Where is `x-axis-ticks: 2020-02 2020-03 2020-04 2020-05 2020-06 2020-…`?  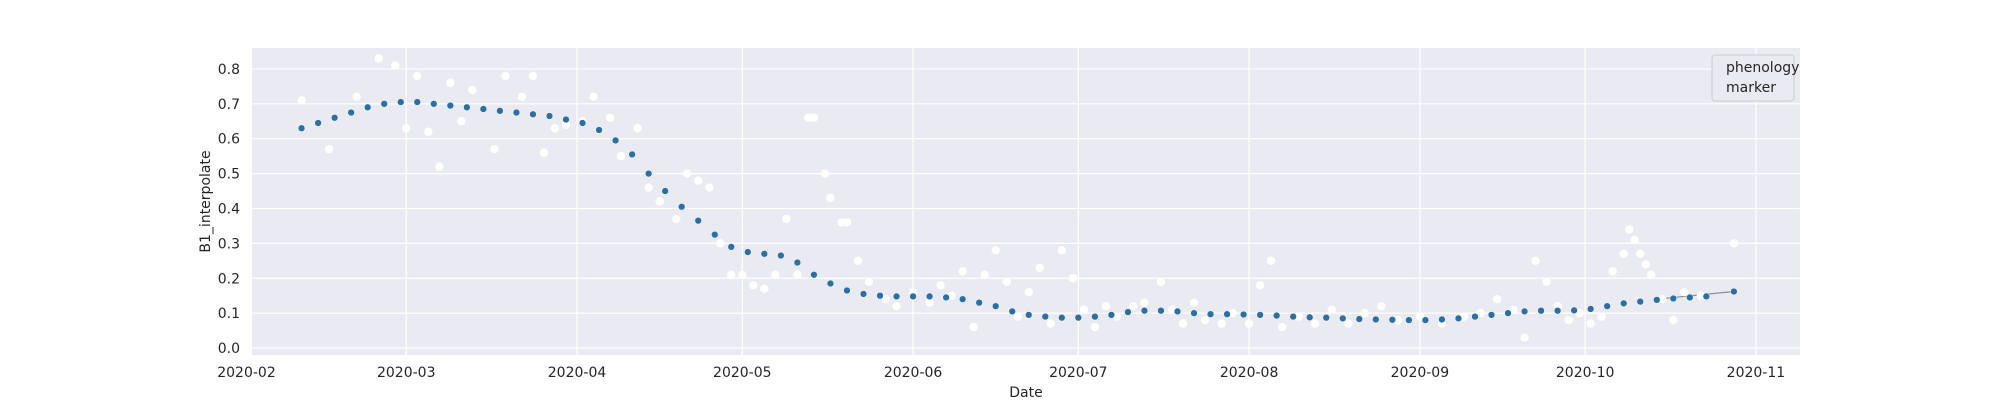
x-axis-ticks: 2020-02 2020-03 2020-04 2020-05 2020-06 2020-… is located at coordinates (1001, 373).